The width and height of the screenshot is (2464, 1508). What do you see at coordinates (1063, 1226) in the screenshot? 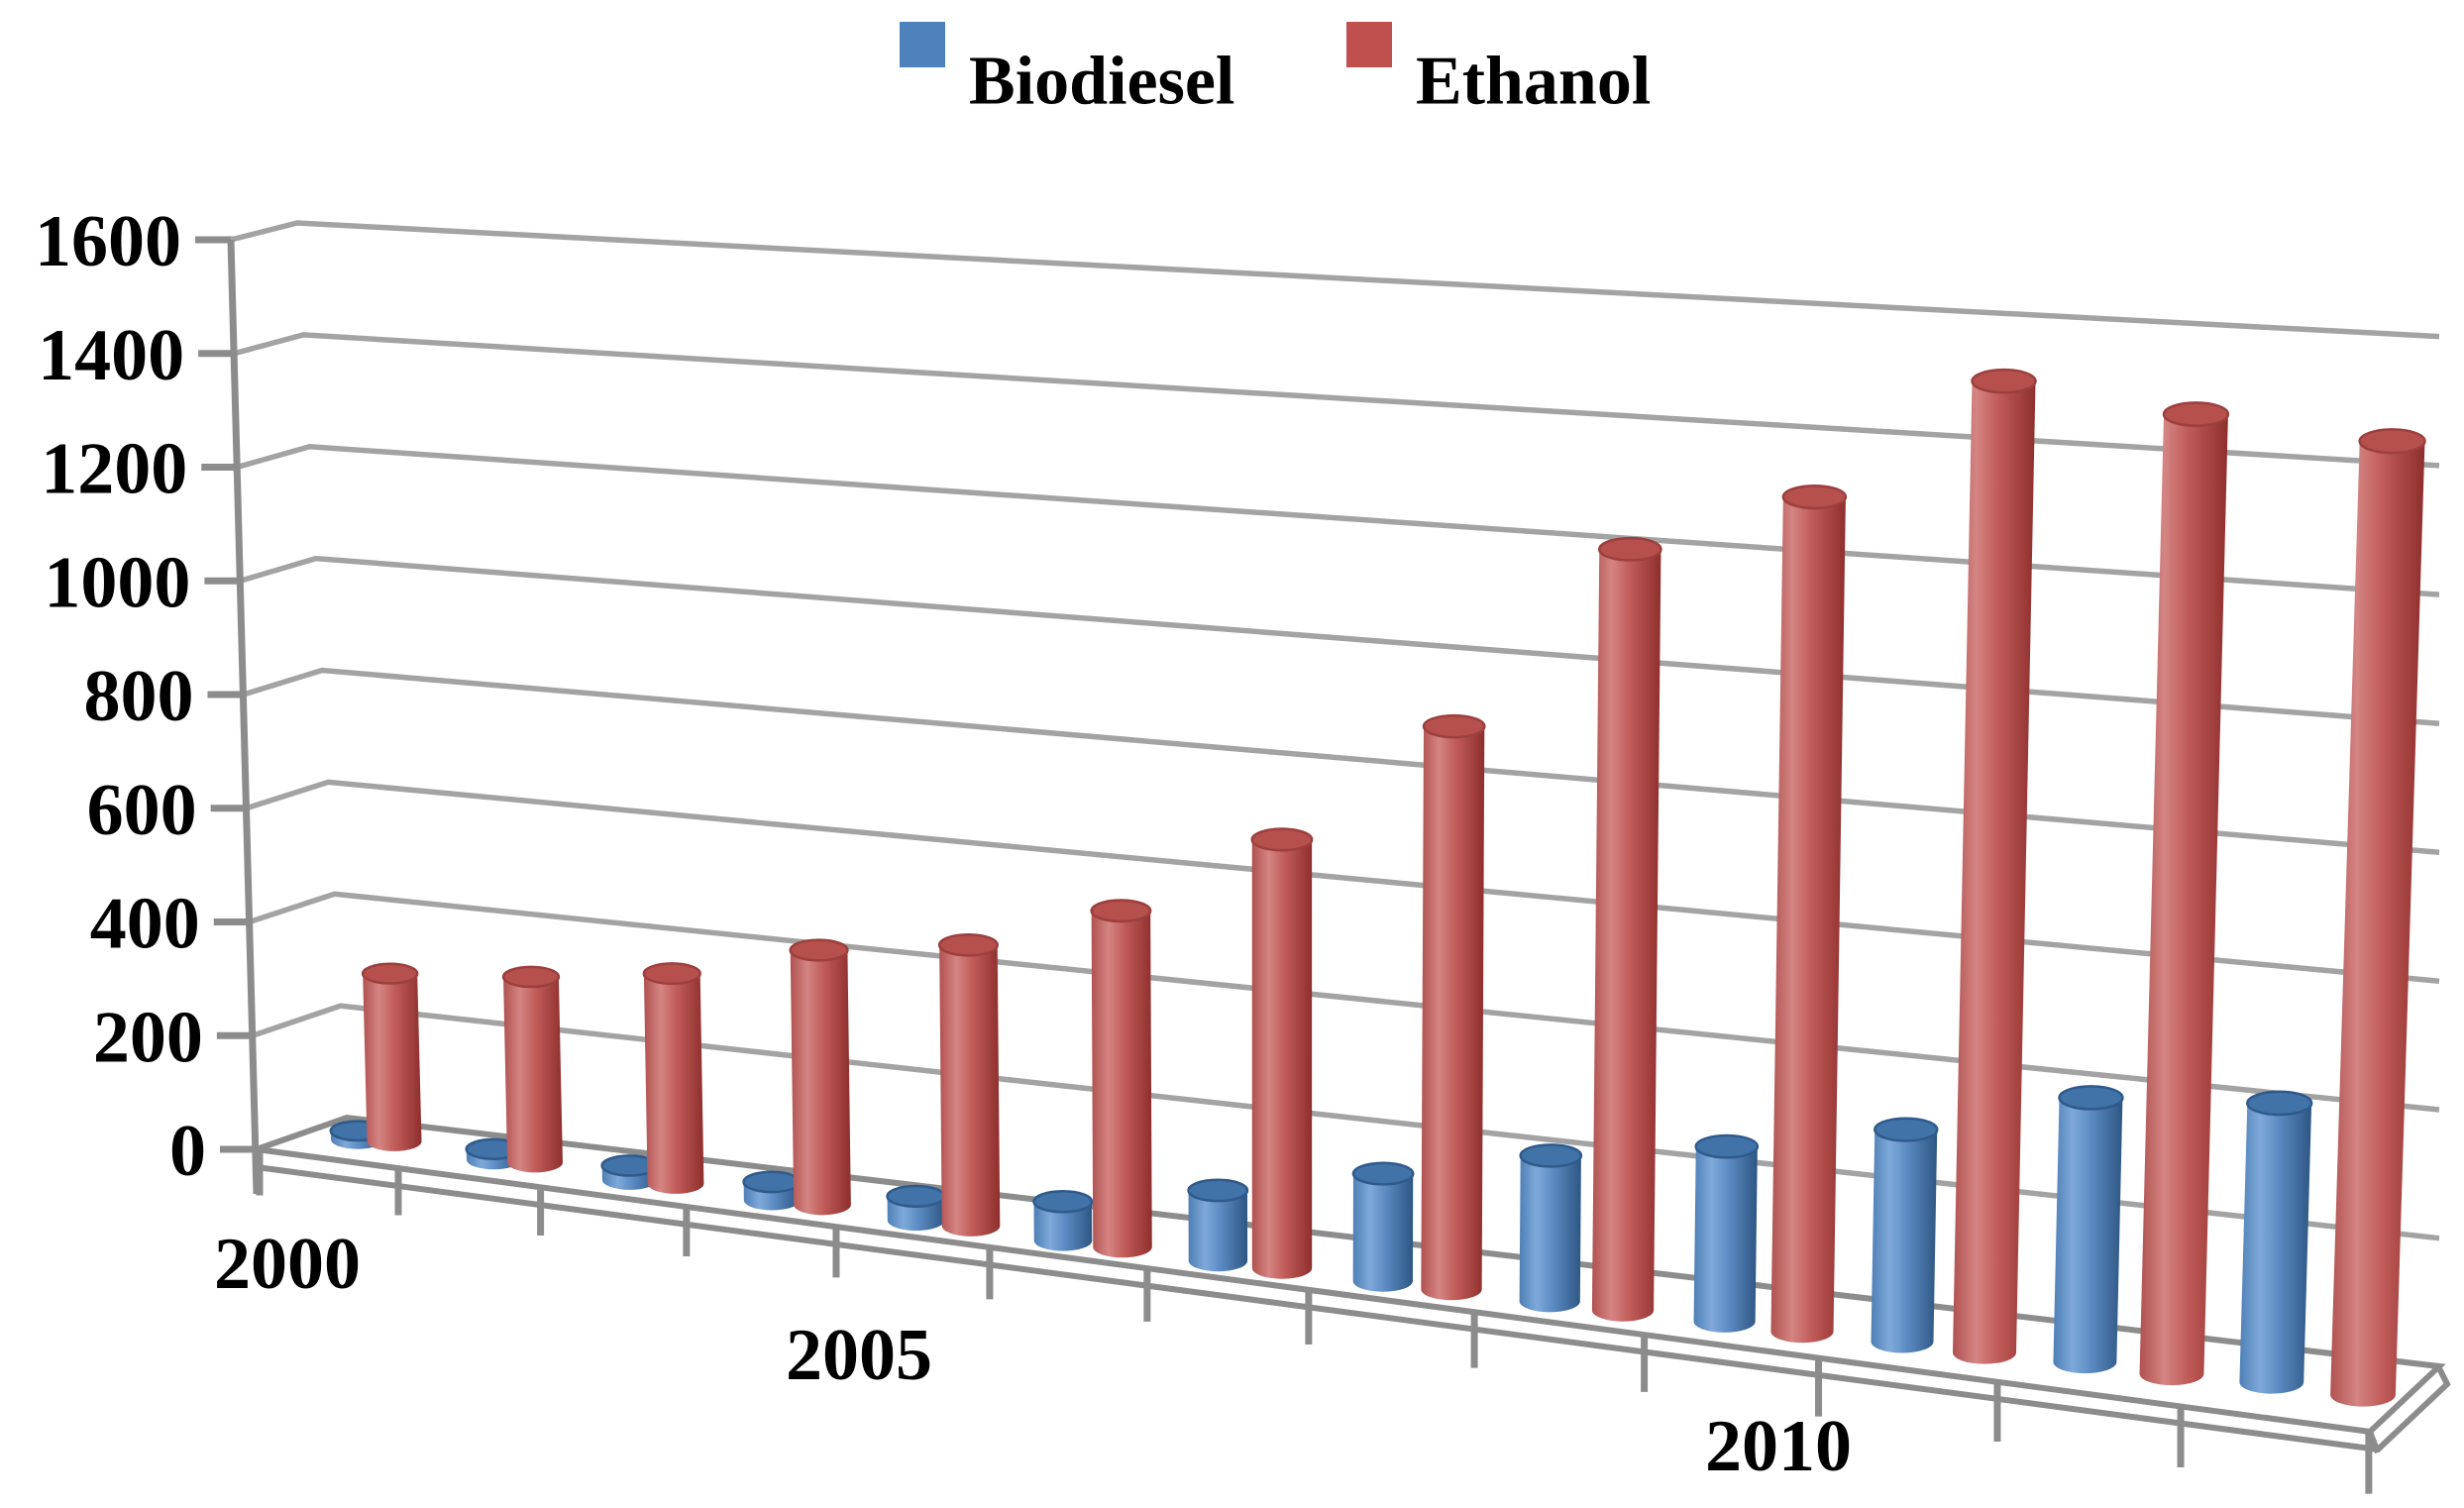
I see `bar-biodiesel-2005-body` at bounding box center [1063, 1226].